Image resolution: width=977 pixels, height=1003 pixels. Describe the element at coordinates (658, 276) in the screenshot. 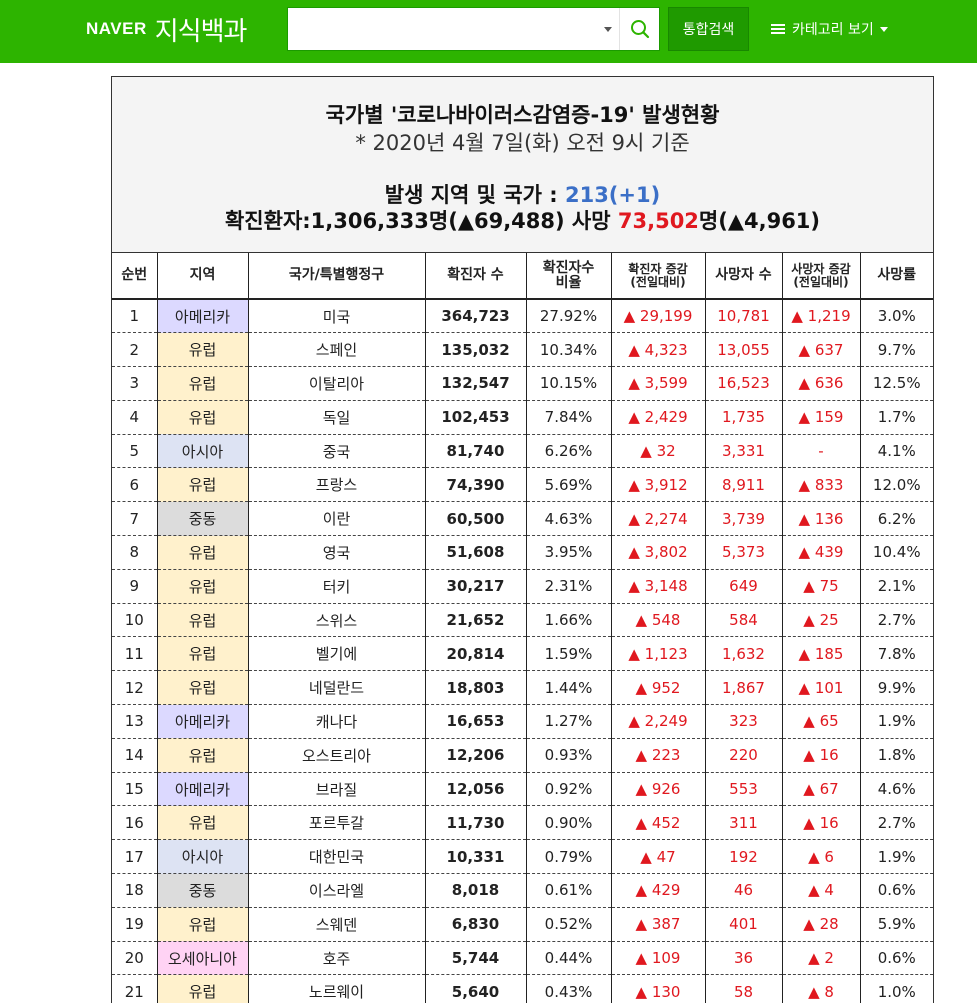

I see `col-header-confirmed-change: 확진자 증감 (전일대비)` at that location.